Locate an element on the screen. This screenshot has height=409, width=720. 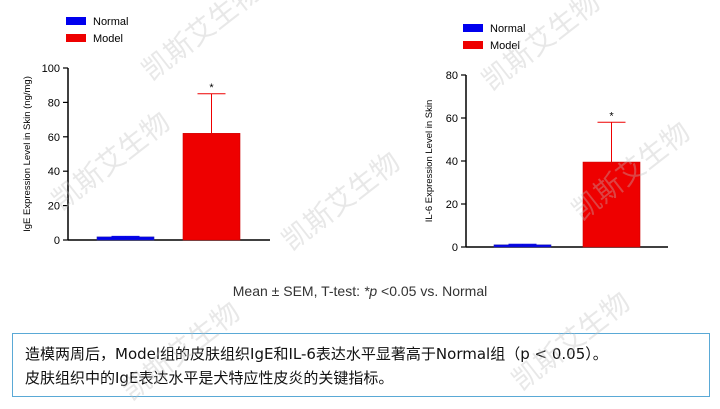
conclusion-line-2: 皮肤组织中的IgE表达水平是犬特应性皮炎的关键指标。 is located at coordinates (209, 378).